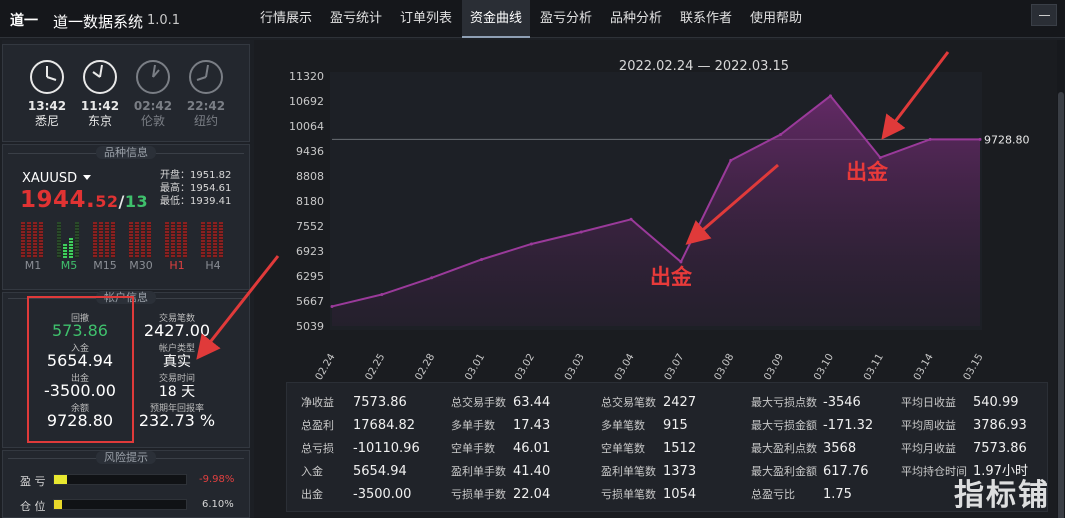 This screenshot has width=1065, height=518. I want to click on stats-row: 平均月收益 7573.86, so click(964, 448).